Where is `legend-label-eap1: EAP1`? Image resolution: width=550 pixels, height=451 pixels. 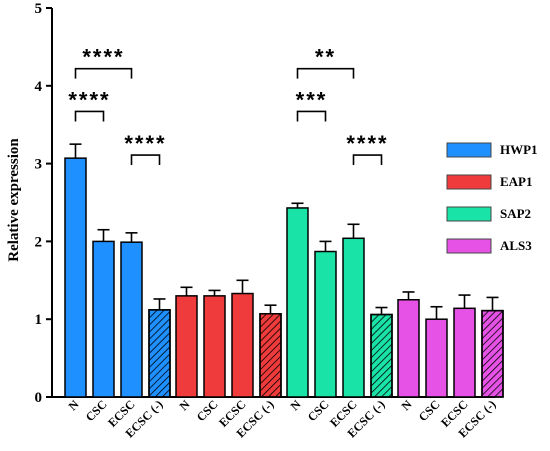 legend-label-eap1: EAP1 is located at coordinates (516, 181).